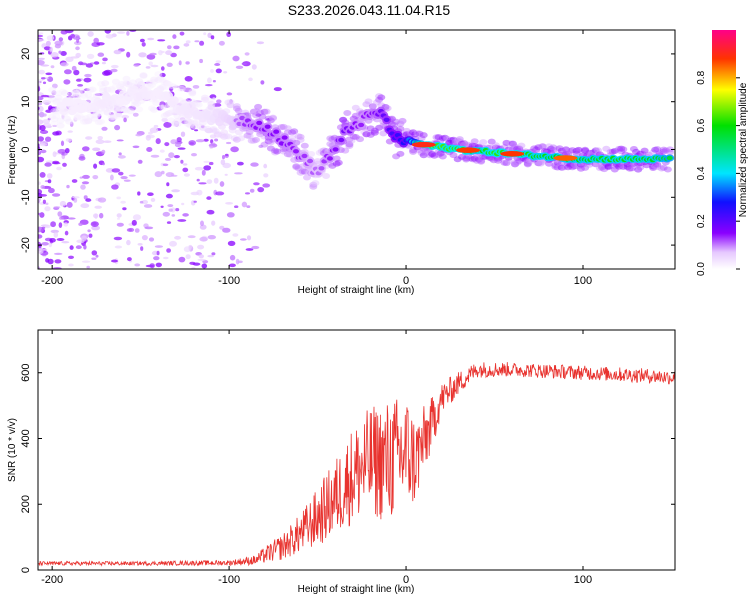  What do you see at coordinates (718, 173) in the screenshot?
I see `colorbar-ticks: 0.0 0.2 0.4 0.6 0.8` at bounding box center [718, 173].